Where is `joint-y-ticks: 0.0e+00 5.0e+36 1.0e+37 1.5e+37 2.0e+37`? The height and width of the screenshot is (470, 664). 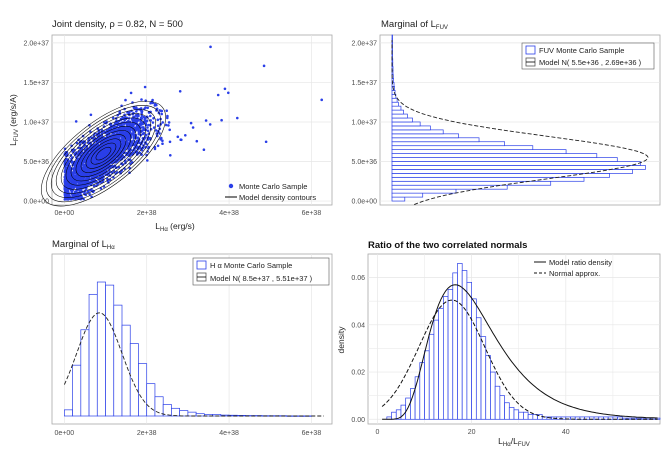
joint-y-ticks: 0.0e+00 5.0e+36 1.0e+37 1.5e+37 2.0e+37 is located at coordinates (37, 122).